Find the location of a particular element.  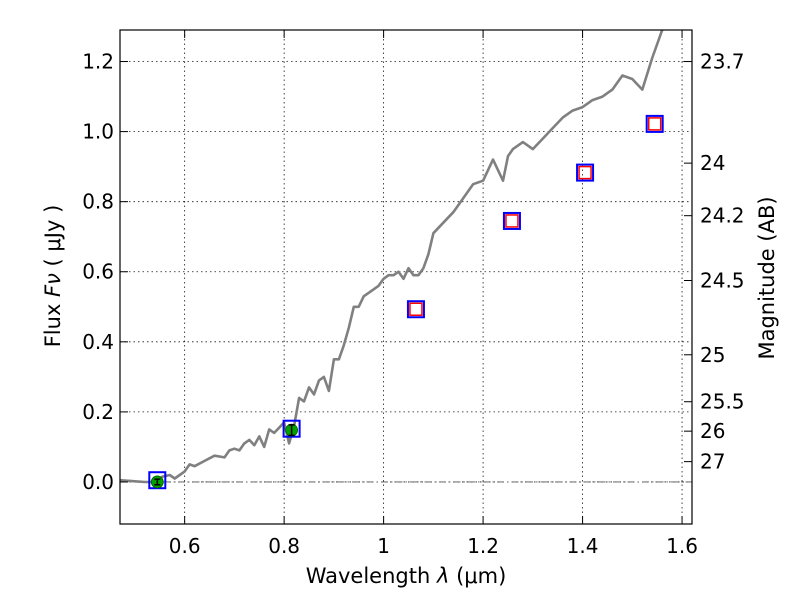

y-tick-label: 1.0 is located at coordinates (98, 132).